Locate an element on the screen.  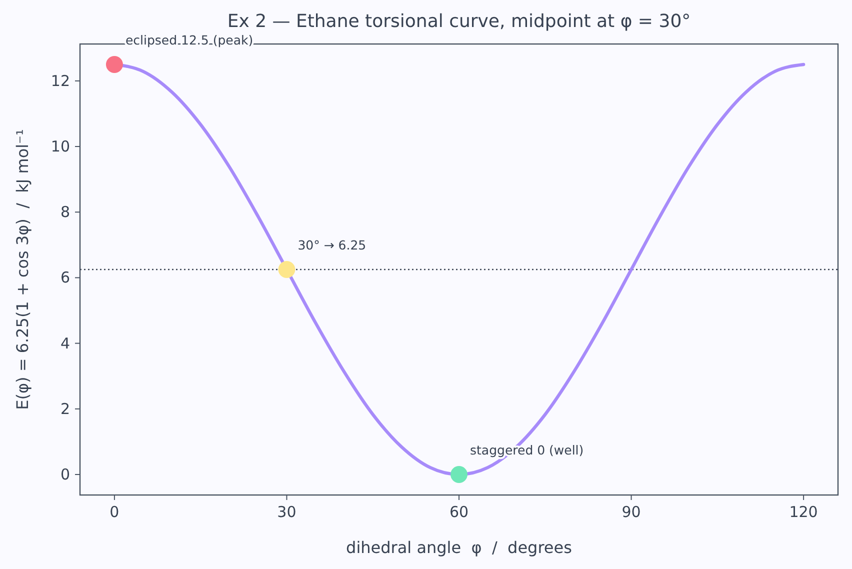
y-tick-label: 6 is located at coordinates (65, 277).